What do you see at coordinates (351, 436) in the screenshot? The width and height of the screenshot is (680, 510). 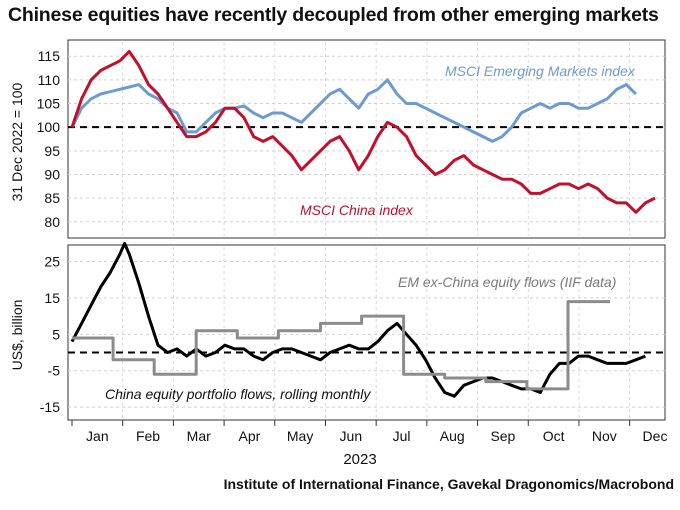 I see `x-month-label: Jun` at bounding box center [351, 436].